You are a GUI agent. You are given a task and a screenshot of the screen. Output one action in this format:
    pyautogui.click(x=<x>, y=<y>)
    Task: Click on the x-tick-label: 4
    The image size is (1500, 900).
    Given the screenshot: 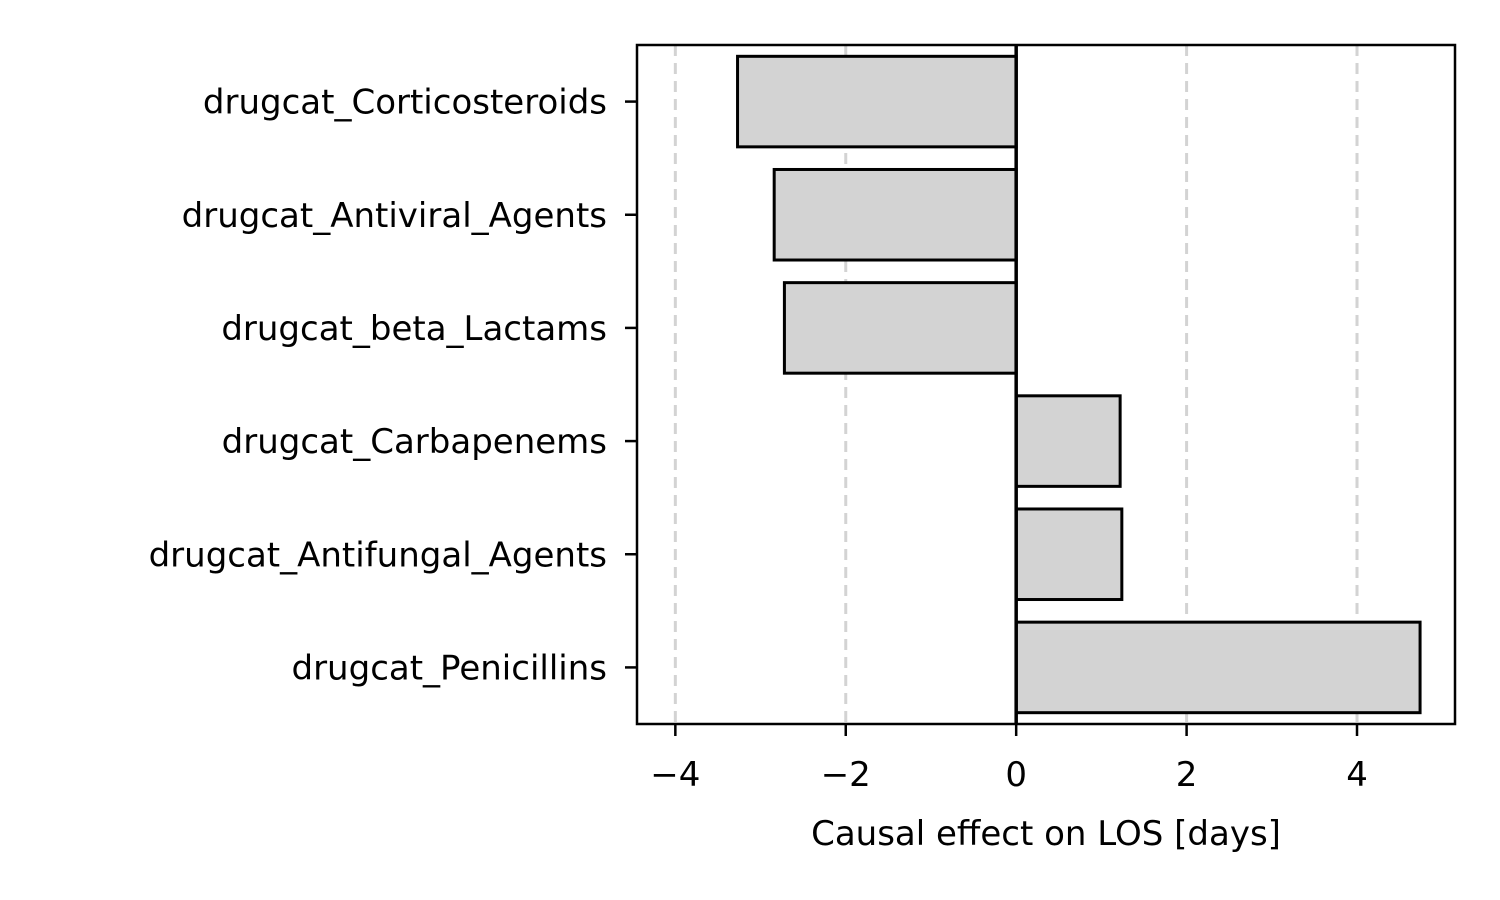 What is the action you would take?
    pyautogui.click(x=1357, y=775)
    